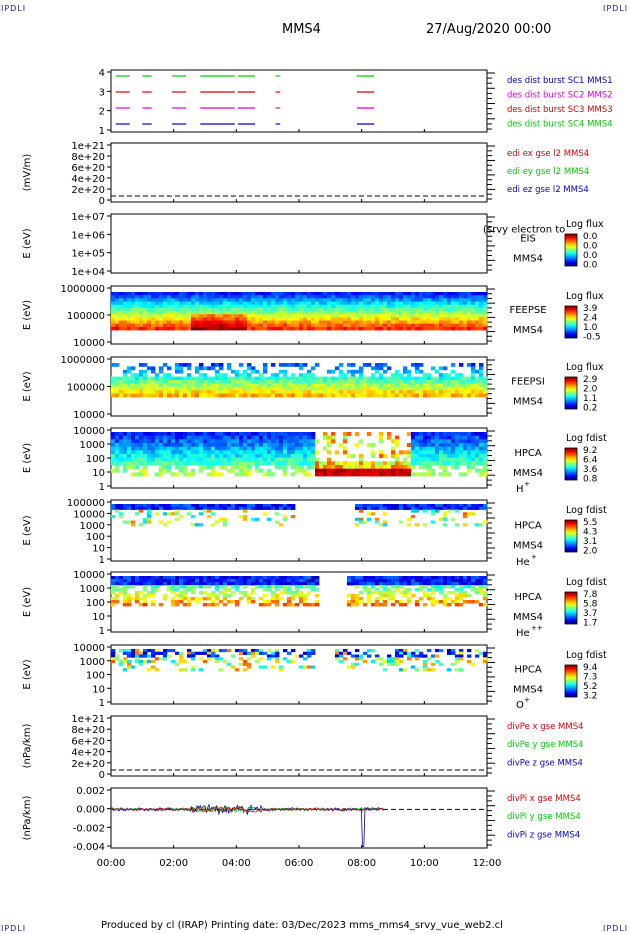 This screenshot has height=934, width=630. What do you see at coordinates (27, 746) in the screenshot?
I see `y-axis-label: (nPa/km)` at bounding box center [27, 746].